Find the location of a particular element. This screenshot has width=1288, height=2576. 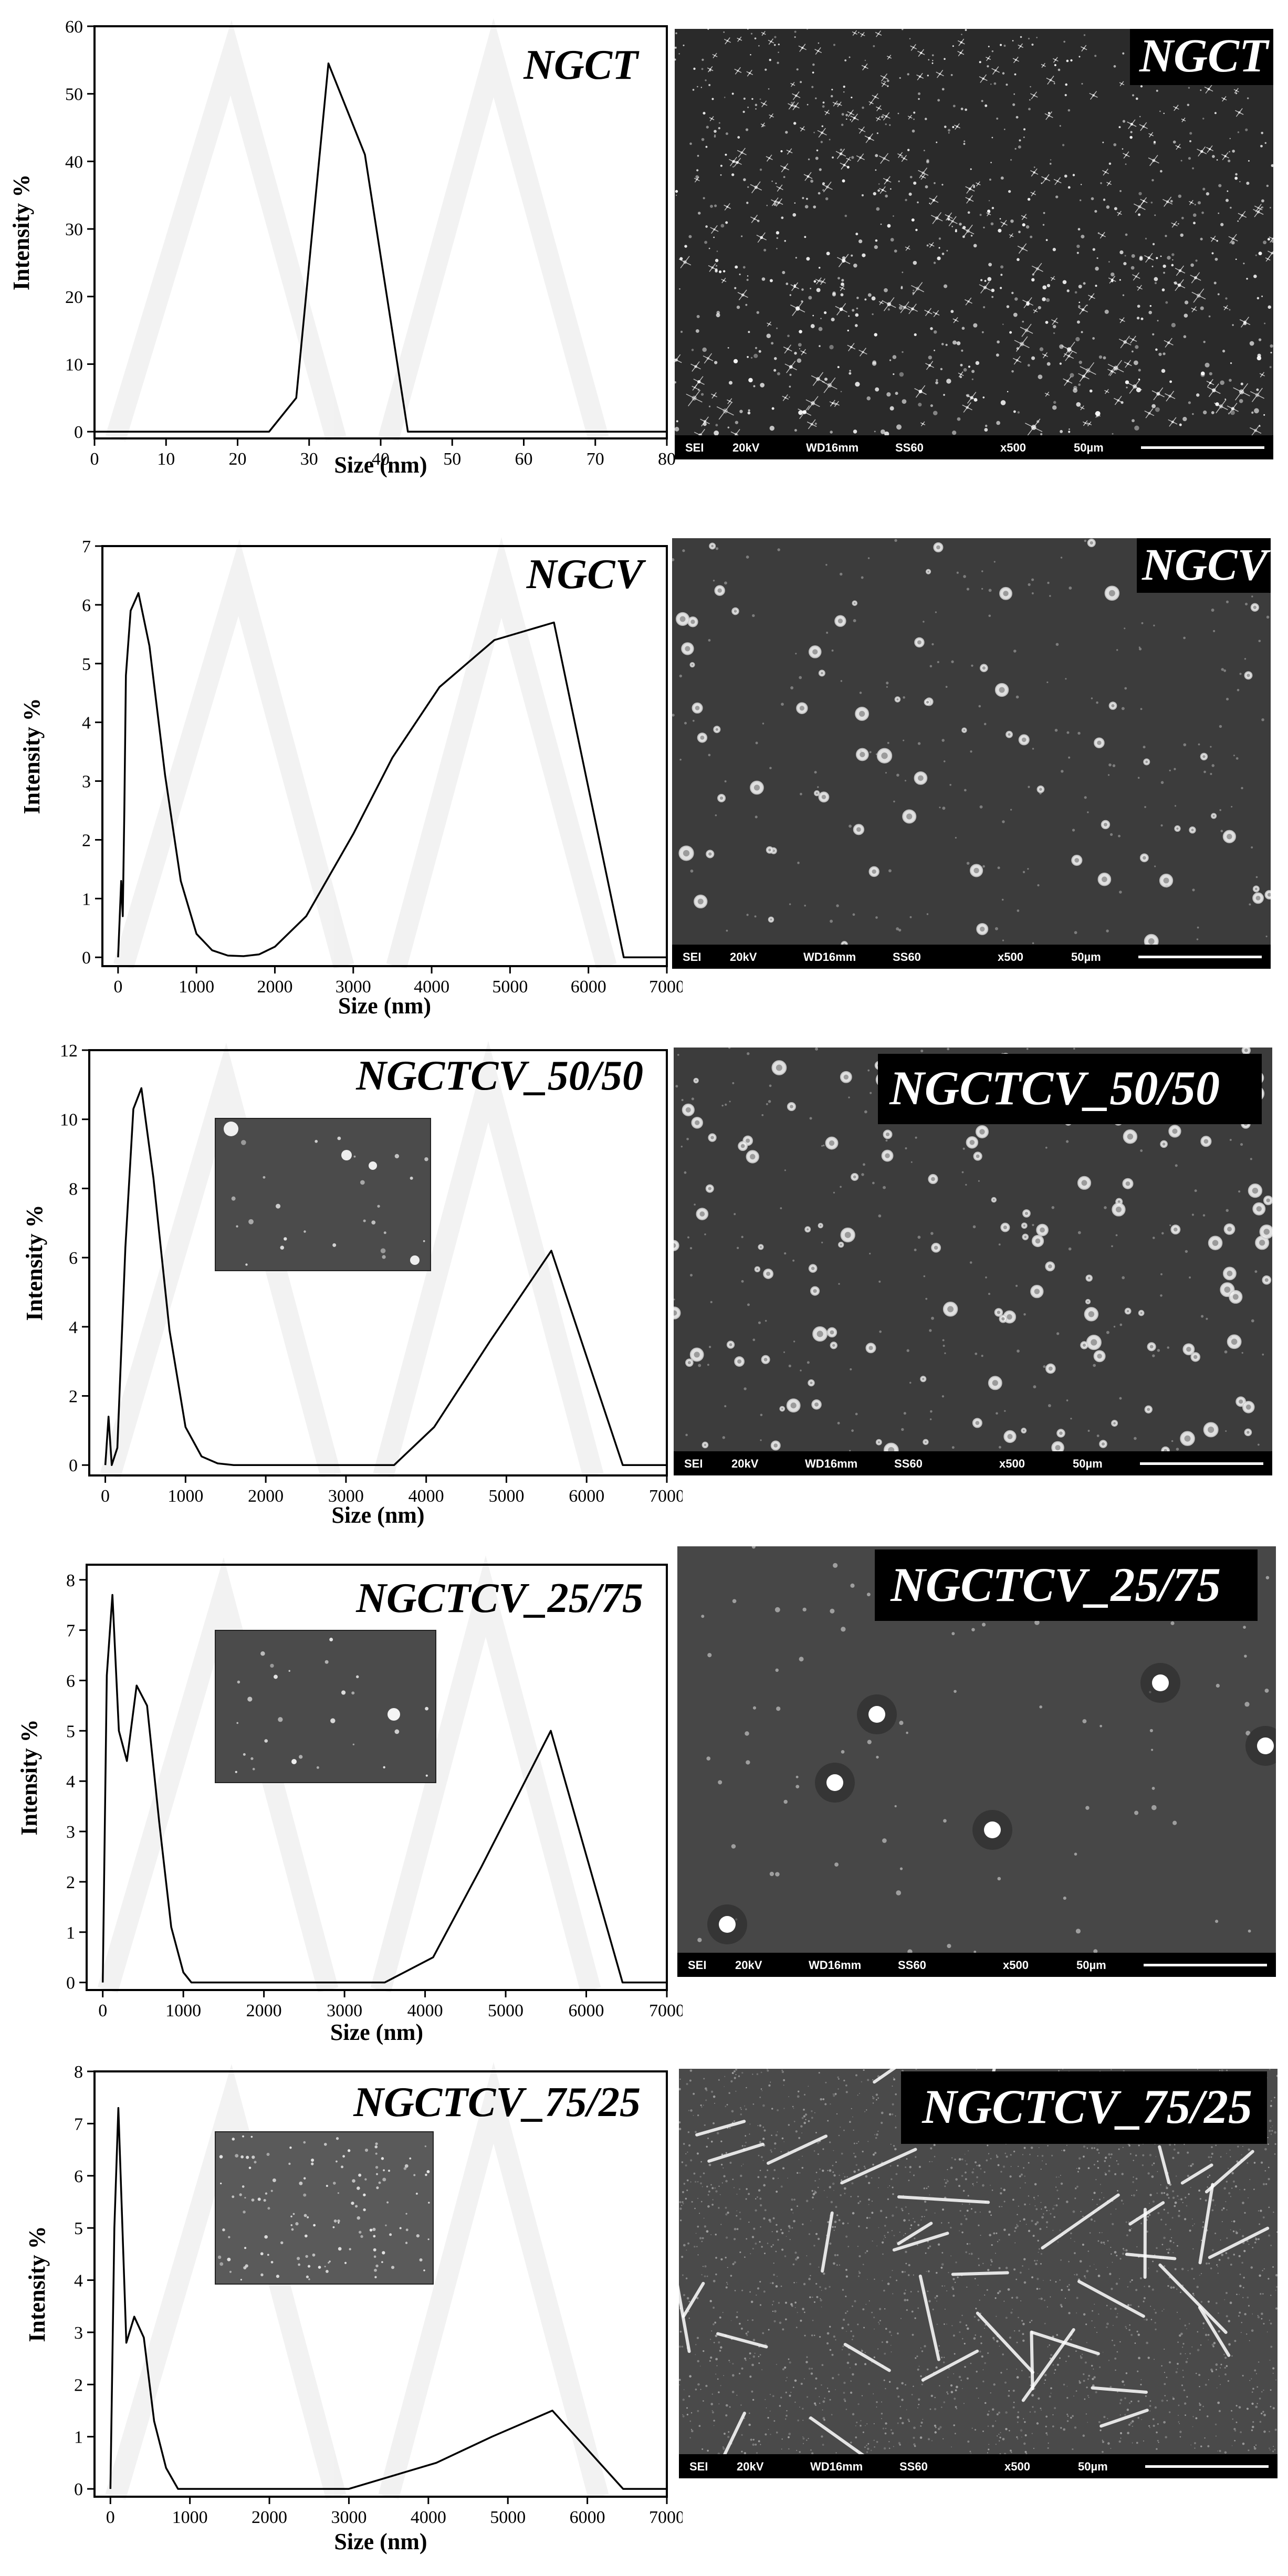

sem-texture-ngct is located at coordinates (974, 232).